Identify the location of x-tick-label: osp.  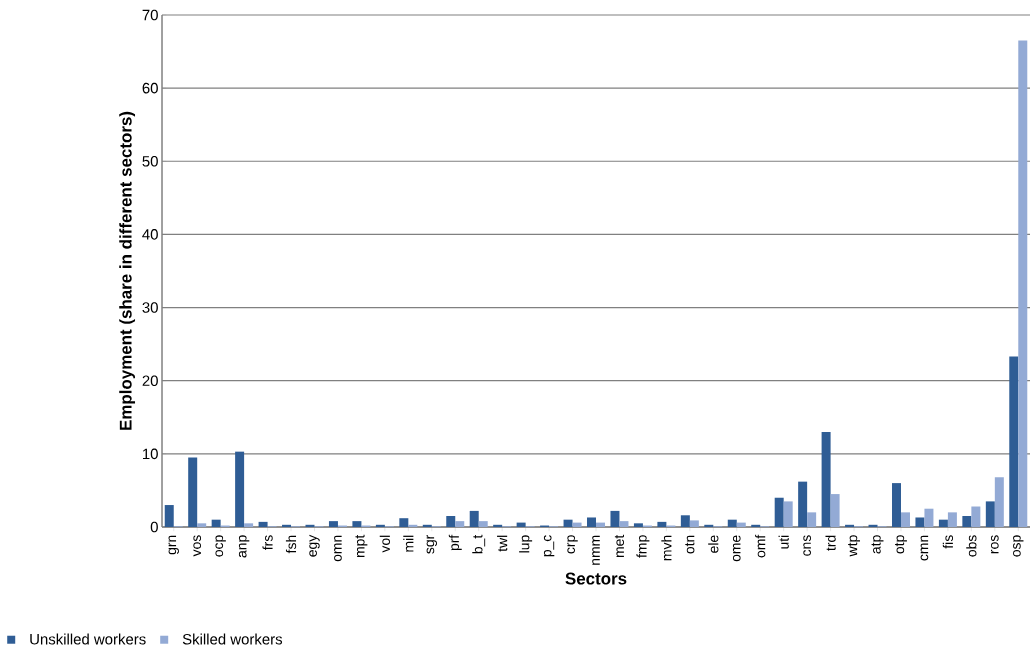
(1018, 546).